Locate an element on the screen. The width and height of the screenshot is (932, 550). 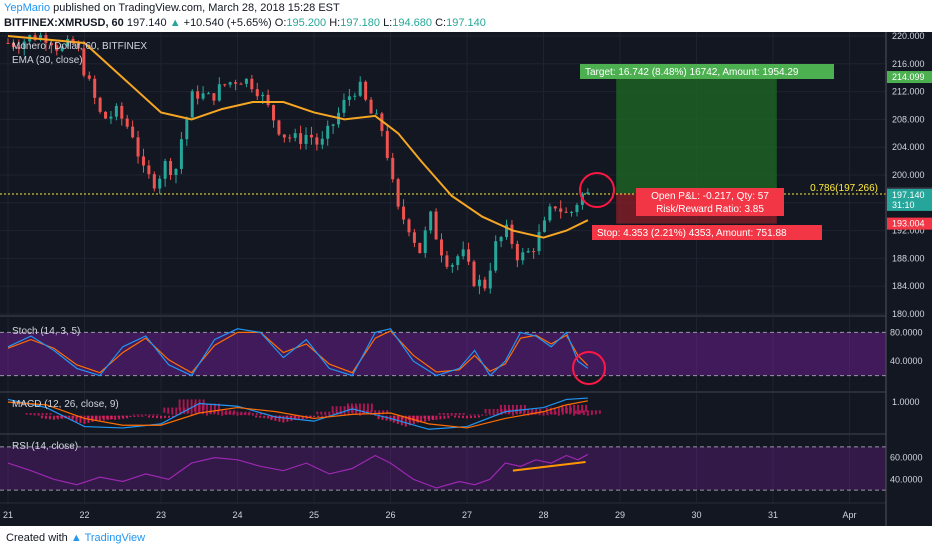
open-value: 195.200 is located at coordinates (306, 23).